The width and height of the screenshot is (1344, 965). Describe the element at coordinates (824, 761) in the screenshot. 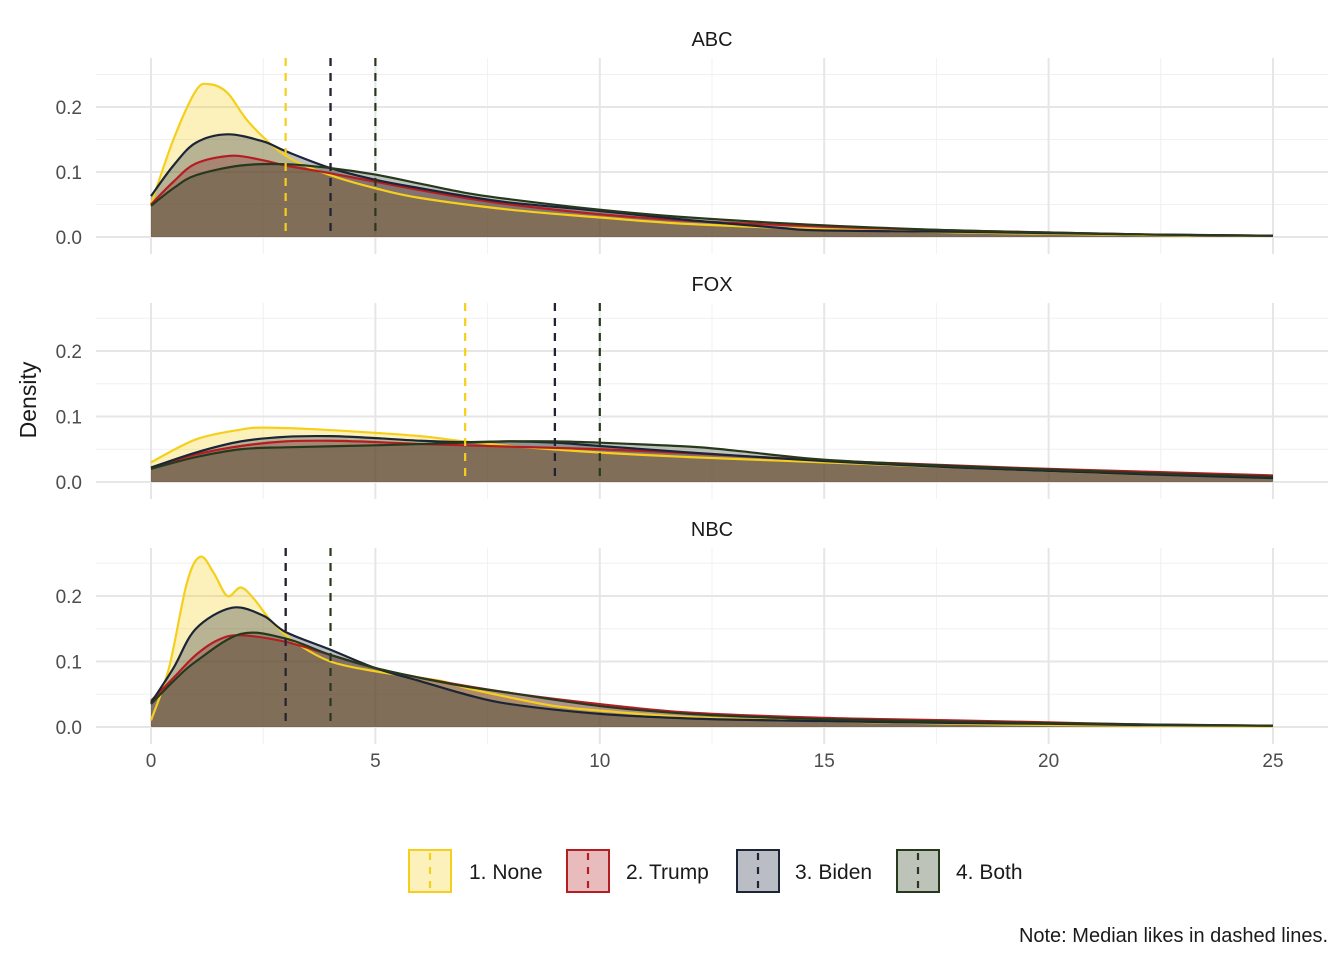

I see `x-tick-label: 15` at that location.